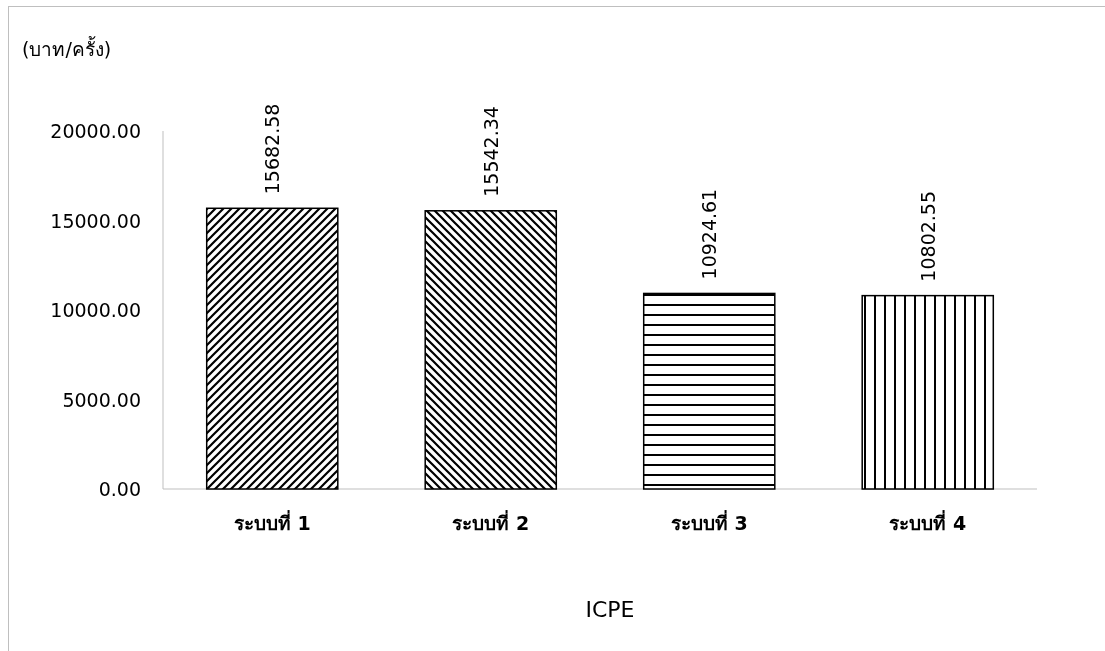 The height and width of the screenshot is (651, 1105). What do you see at coordinates (709, 234) in the screenshot?
I see `data-label: 10924.61` at bounding box center [709, 234].